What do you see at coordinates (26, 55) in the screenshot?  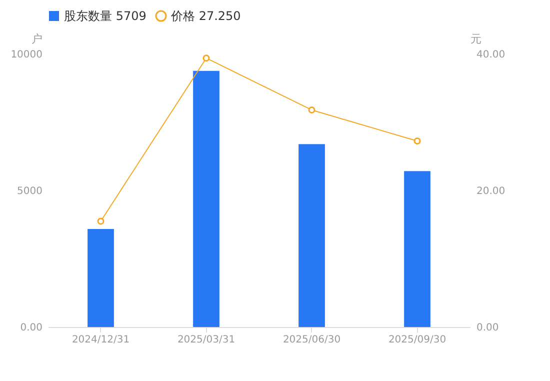 I see `y-tick-label: 10000` at bounding box center [26, 55].